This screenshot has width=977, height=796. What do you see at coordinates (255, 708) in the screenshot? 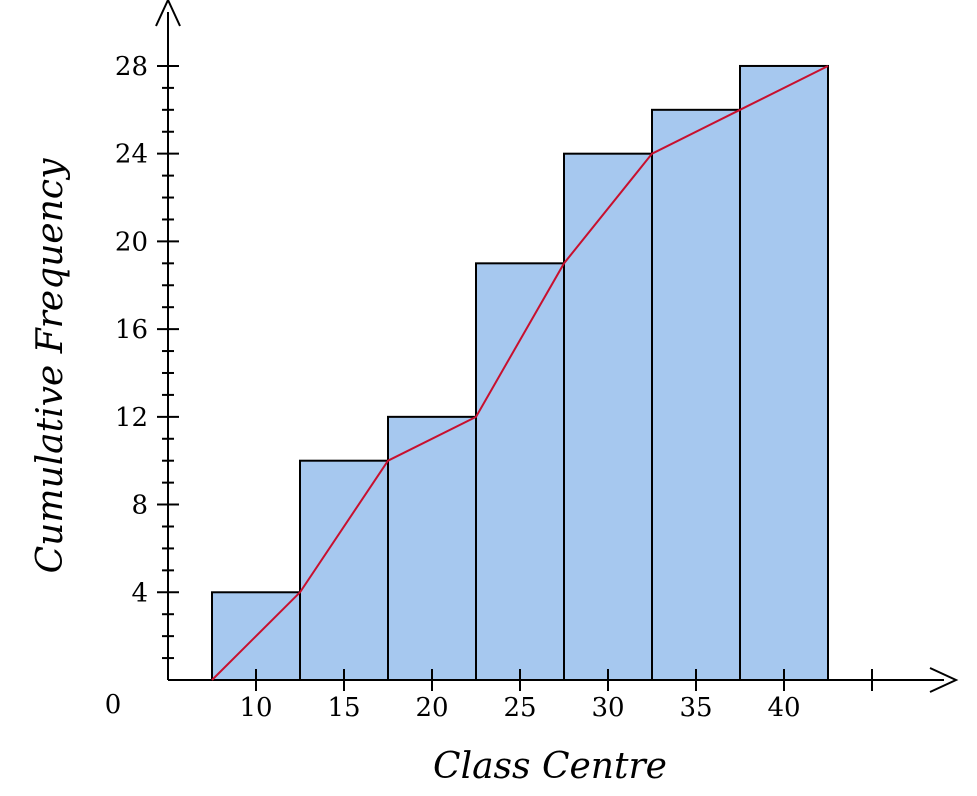
I see `x-tick-label: 10` at bounding box center [255, 708].